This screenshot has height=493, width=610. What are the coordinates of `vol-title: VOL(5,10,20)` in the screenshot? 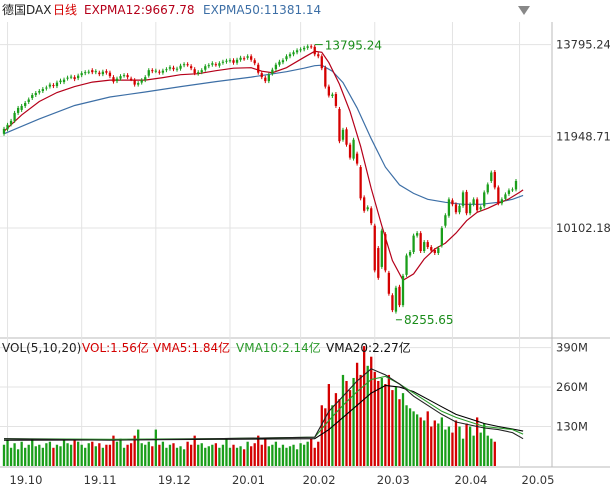 It's located at (41, 348).